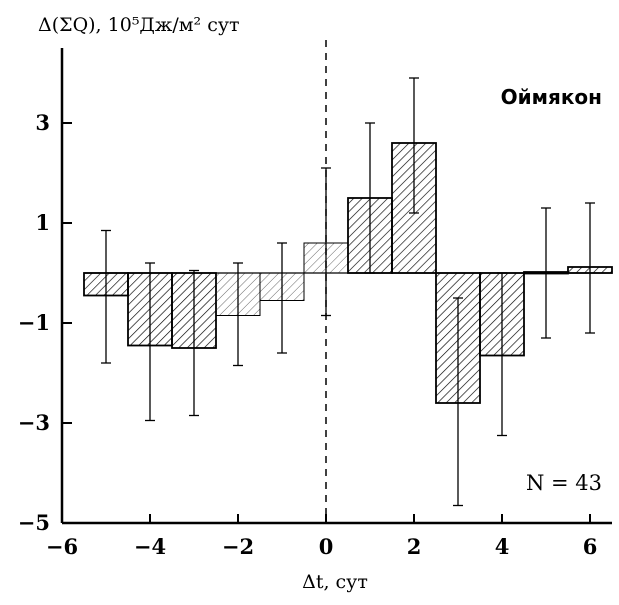 Image resolution: width=619 pixels, height=605 pixels. What do you see at coordinates (34, 322) in the screenshot?
I see `y-tick-label: −1` at bounding box center [34, 322].